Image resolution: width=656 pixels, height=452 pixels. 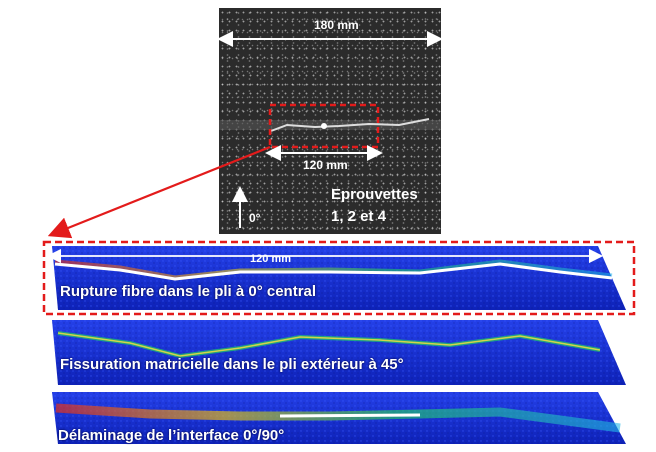 I want to click on scan-panel-3-split, so click(x=350, y=415).